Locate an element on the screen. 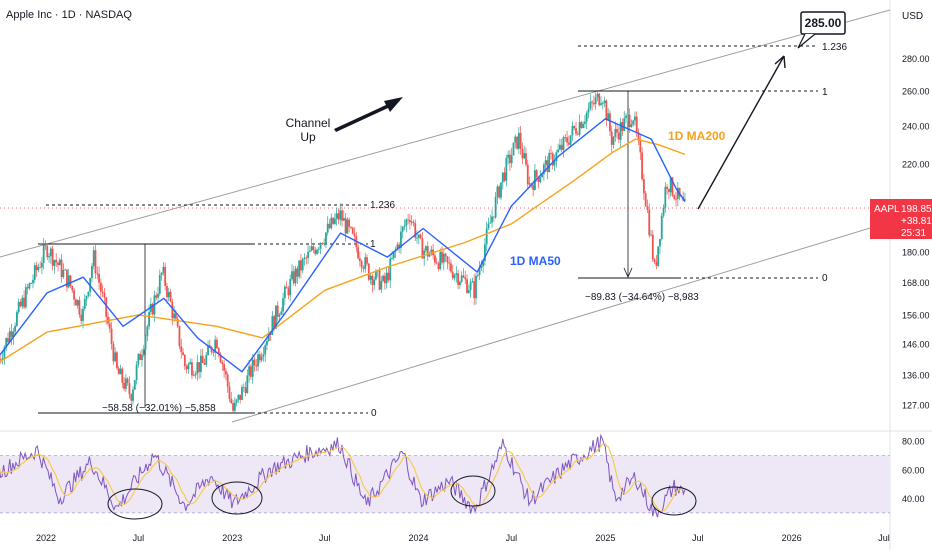  target-box is located at coordinates (823, 23).